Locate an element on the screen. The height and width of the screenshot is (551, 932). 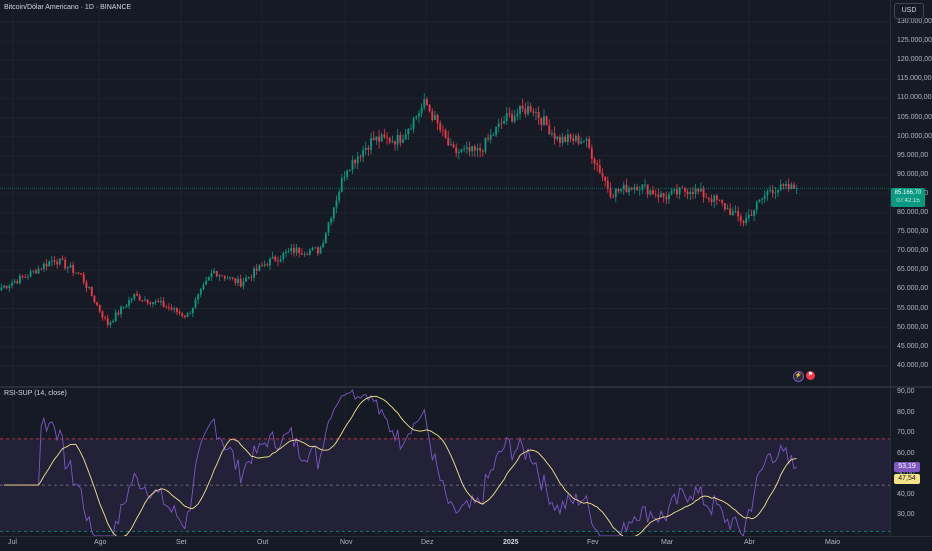
price-tick-label: 50.000,00 is located at coordinates (913, 327).